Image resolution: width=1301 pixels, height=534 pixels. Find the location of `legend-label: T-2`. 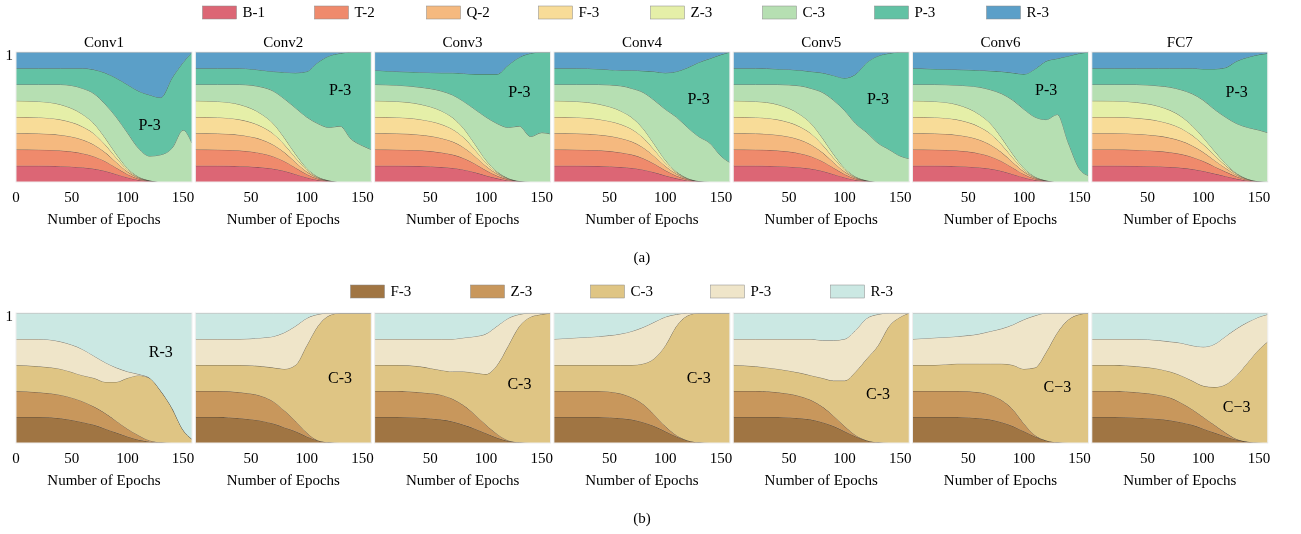

legend-label: T-2 is located at coordinates (364, 12).